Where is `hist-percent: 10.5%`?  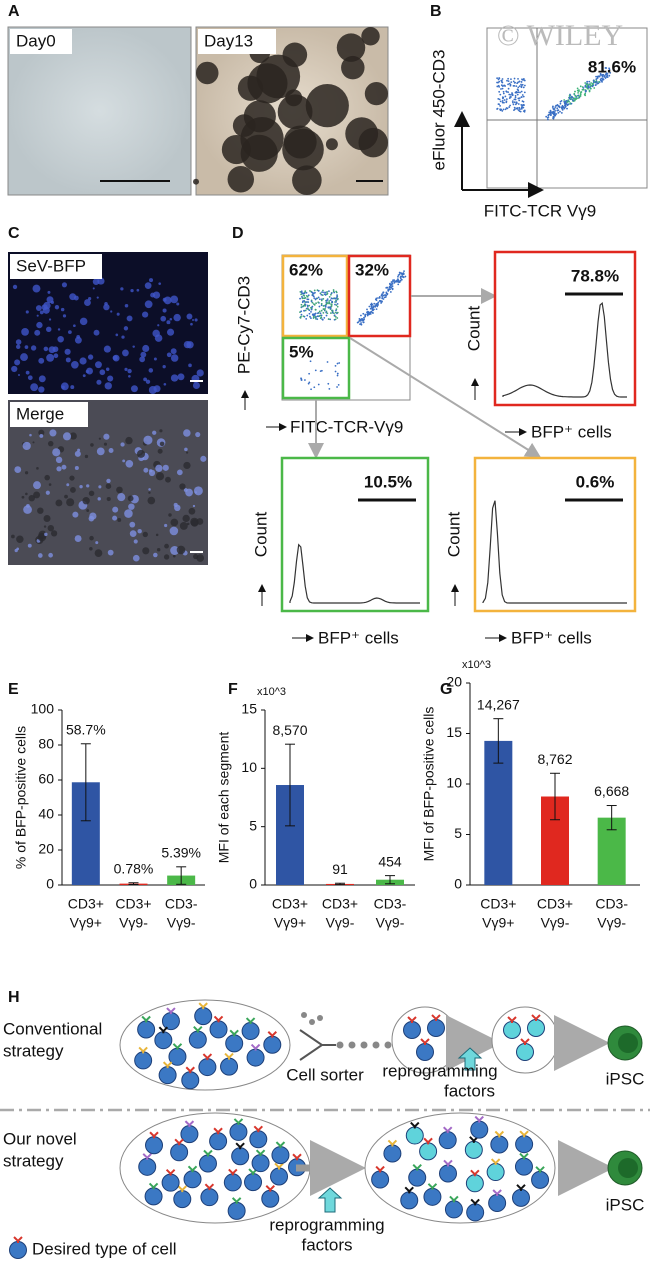
hist-percent: 10.5% is located at coordinates (388, 481).